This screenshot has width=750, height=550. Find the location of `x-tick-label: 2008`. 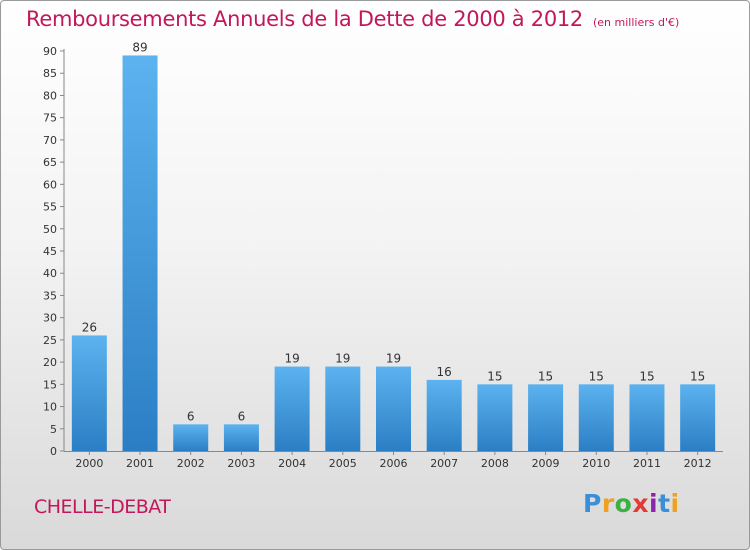

x-tick-label: 2008 is located at coordinates (495, 463).